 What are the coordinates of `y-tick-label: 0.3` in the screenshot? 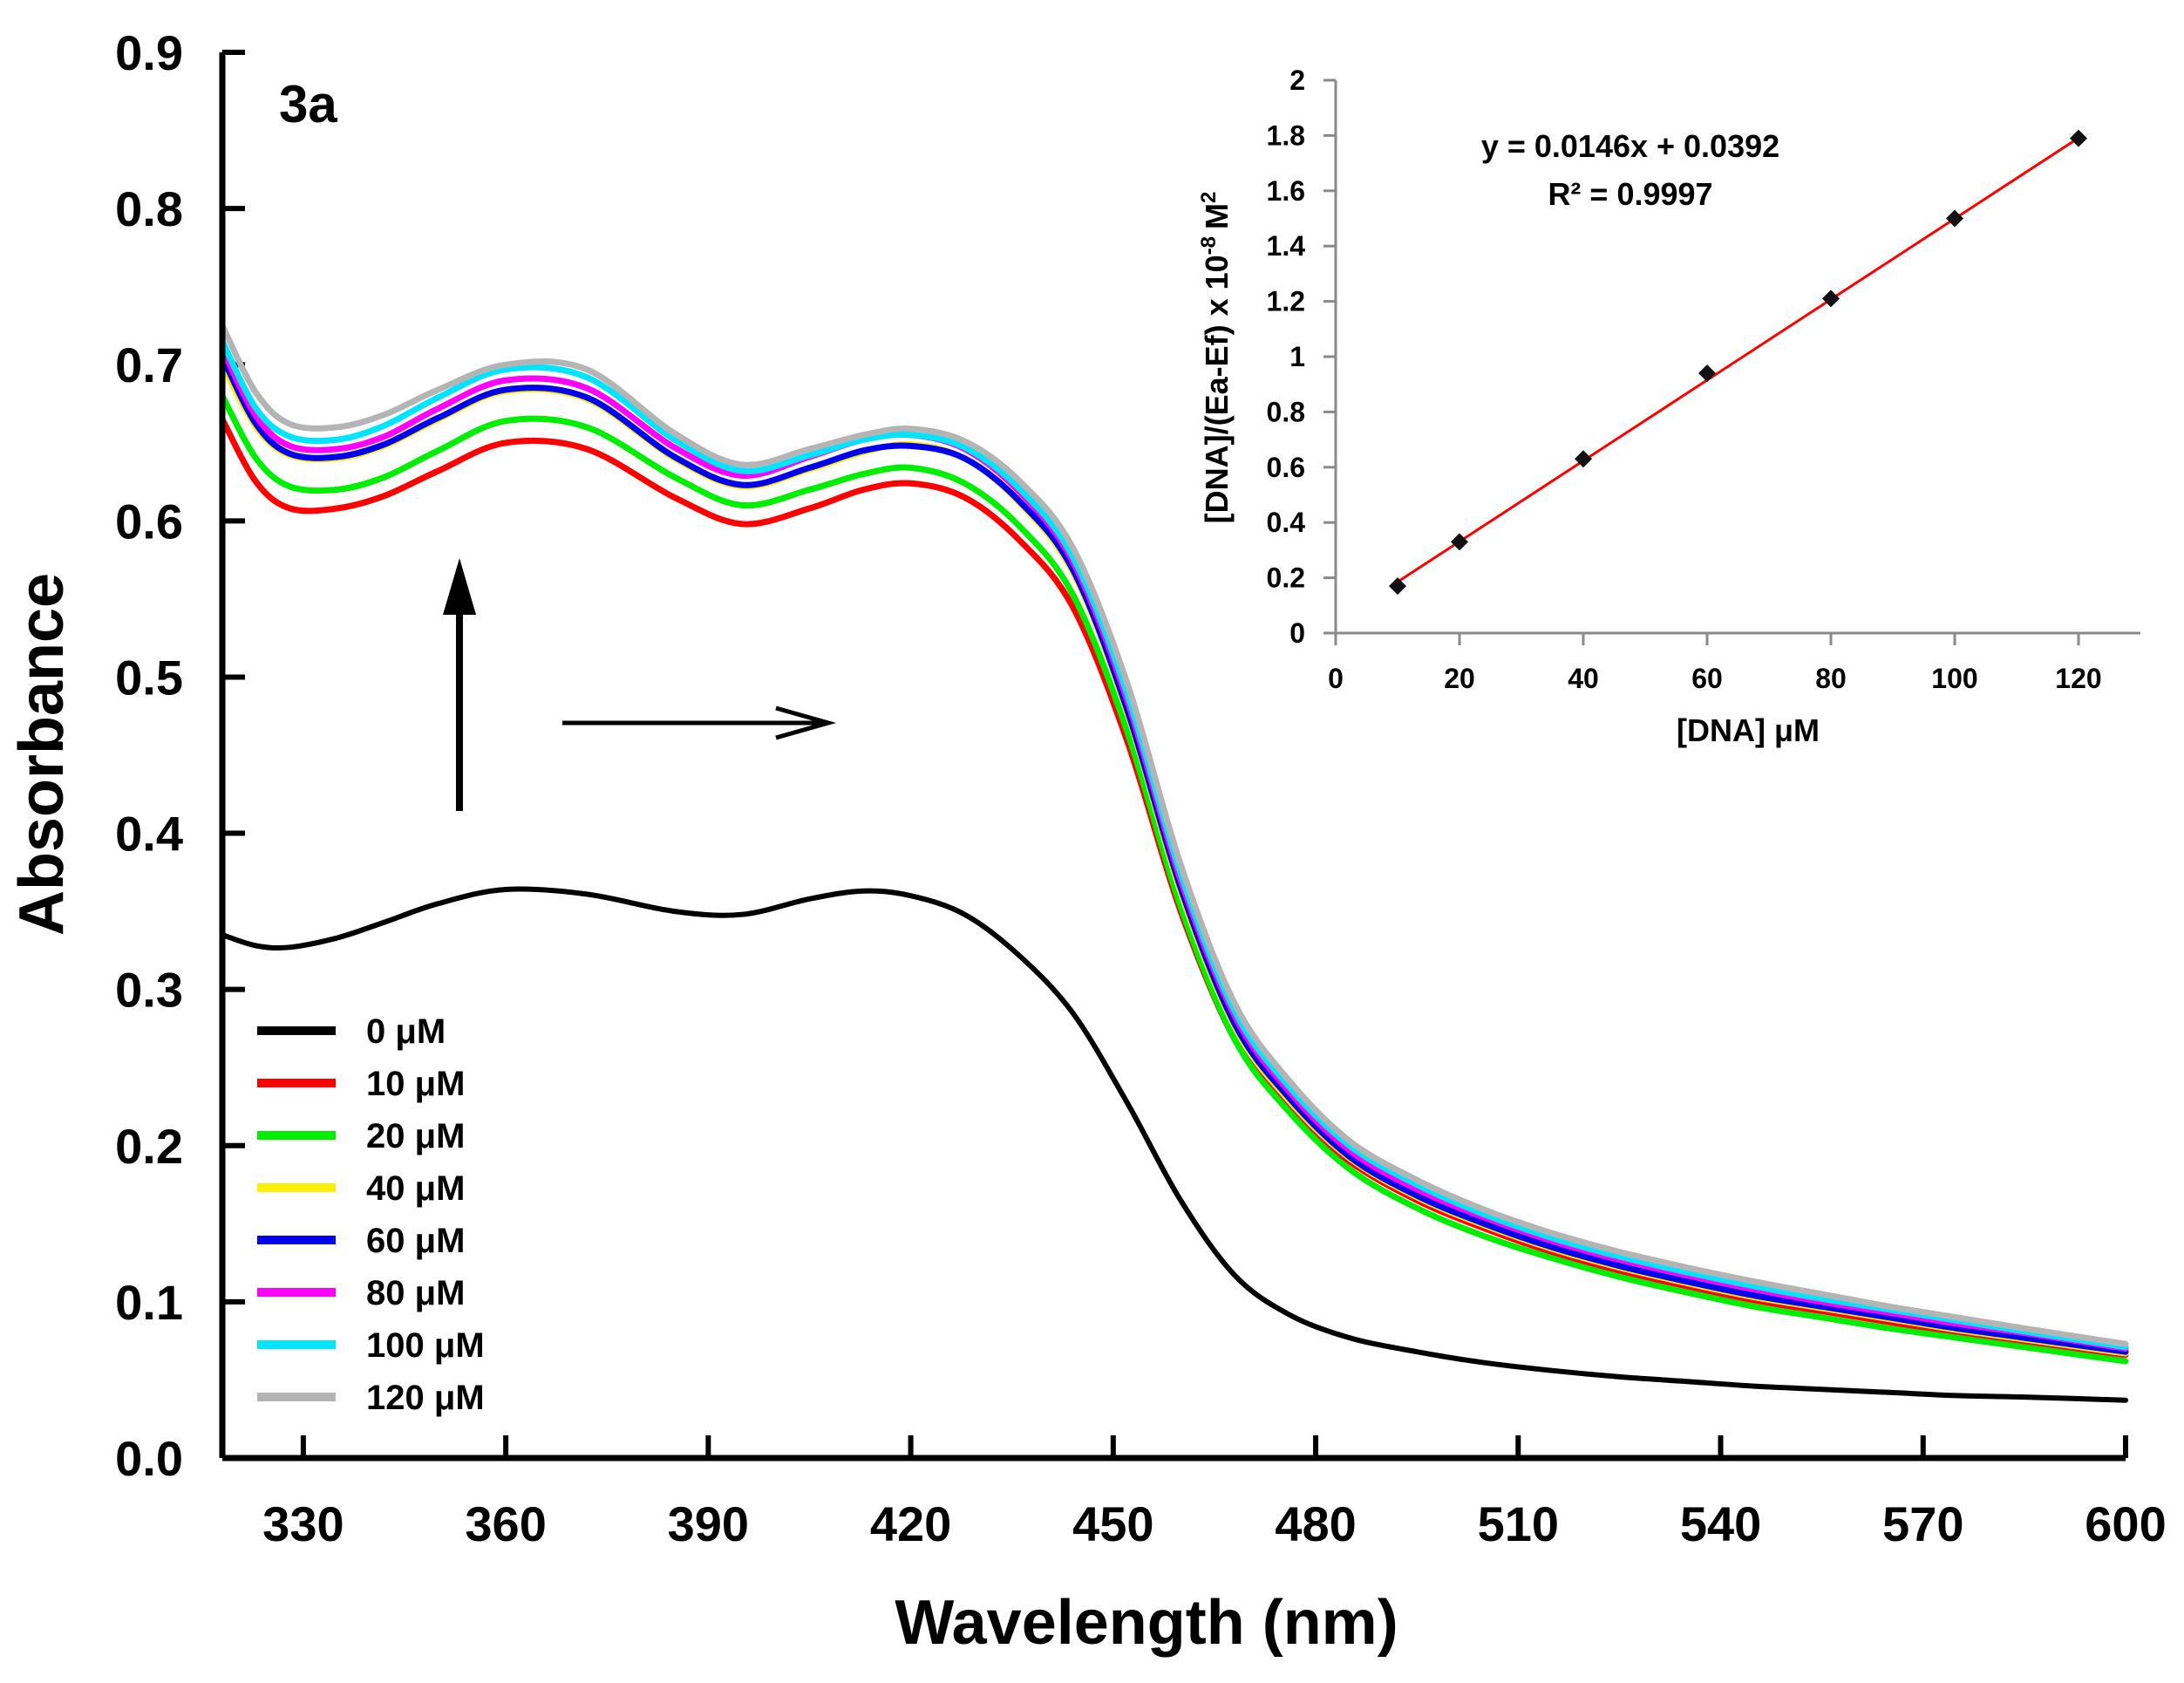 It's located at (149, 990).